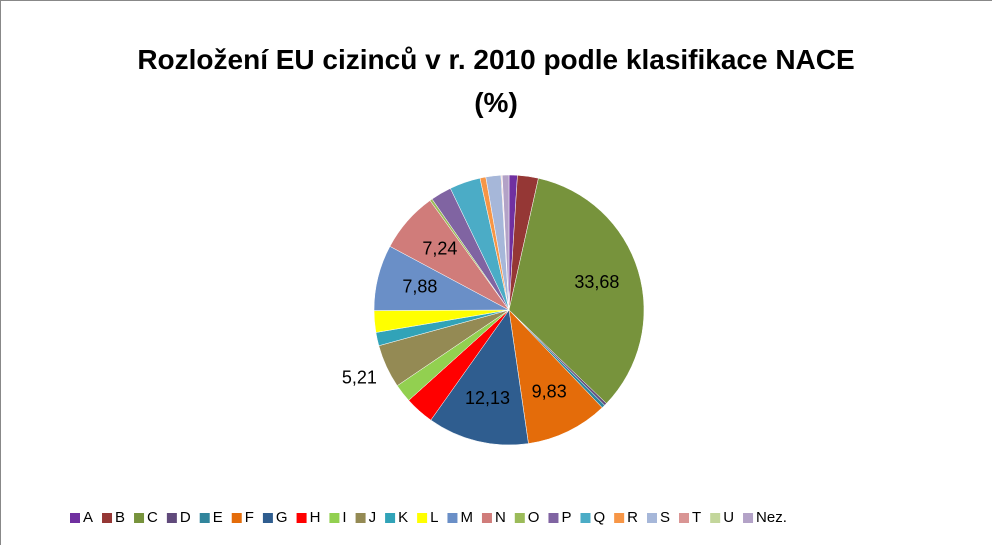 The image size is (992, 545). What do you see at coordinates (152, 517) in the screenshot?
I see `legend-label: C` at bounding box center [152, 517].